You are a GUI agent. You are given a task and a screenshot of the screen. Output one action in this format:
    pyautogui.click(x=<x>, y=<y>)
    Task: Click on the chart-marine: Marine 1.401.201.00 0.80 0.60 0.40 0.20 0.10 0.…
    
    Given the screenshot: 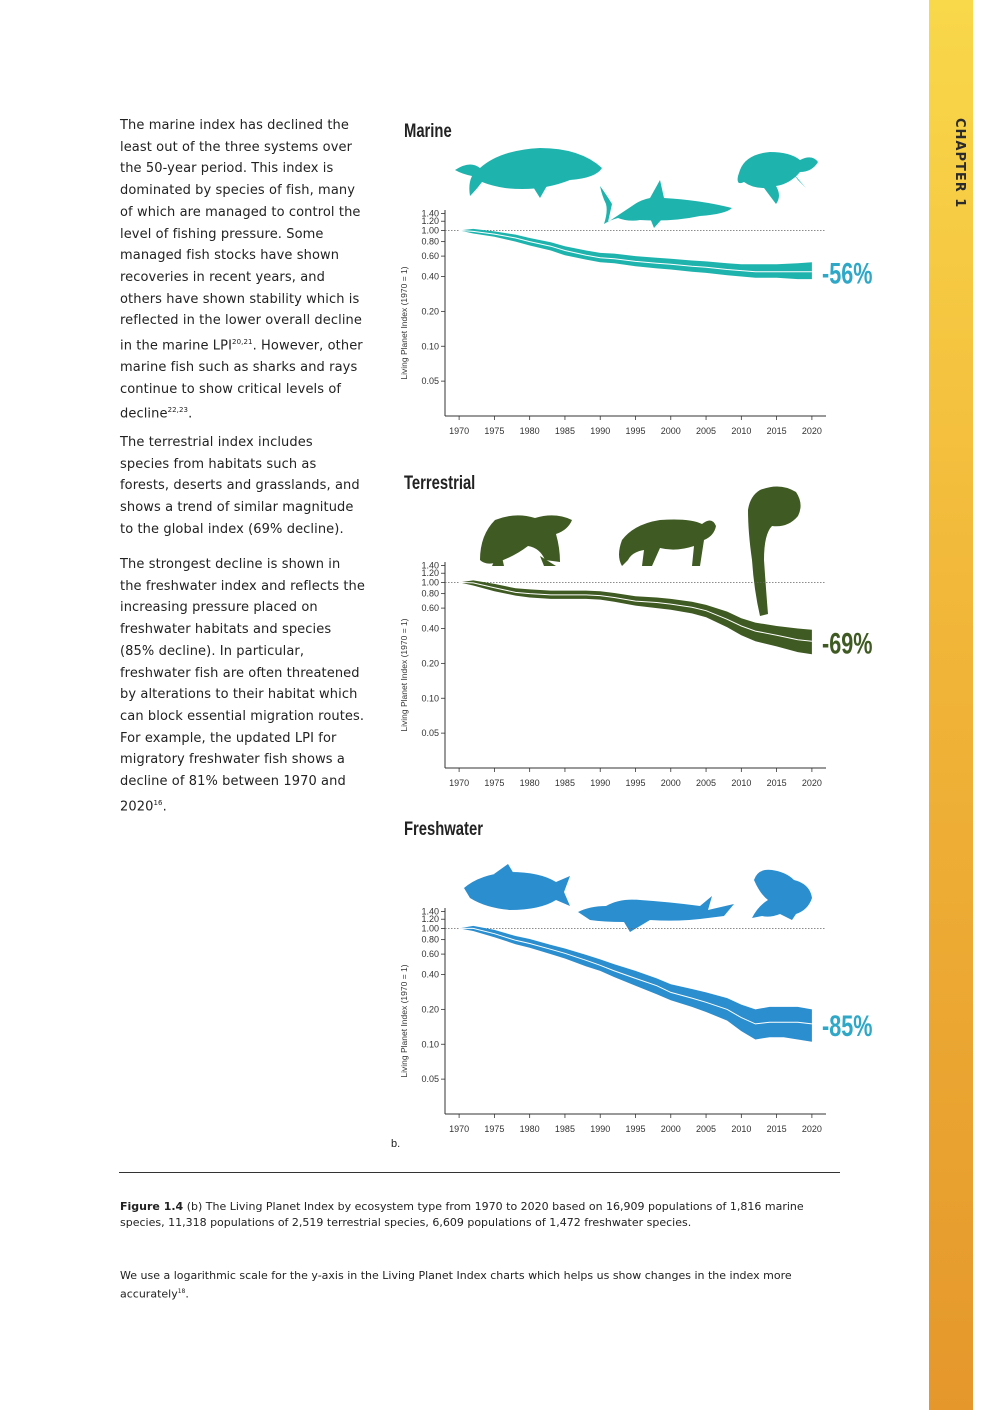 What is the action you would take?
    pyautogui.click(x=635, y=278)
    